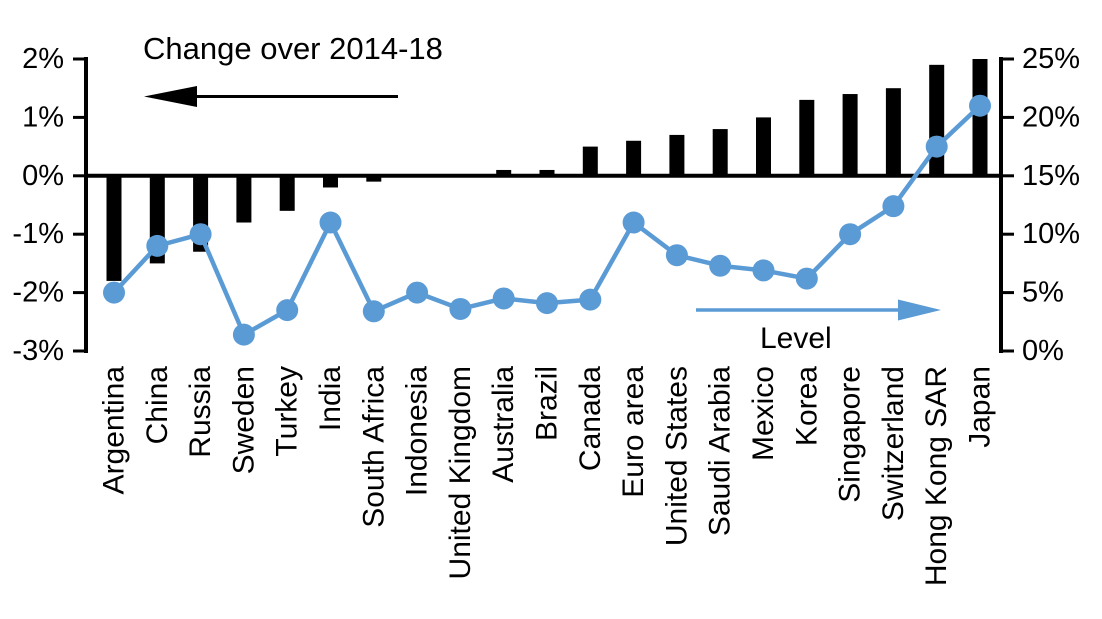 This screenshot has width=1102, height=619. Describe the element at coordinates (330, 181) in the screenshot. I see `bar-india` at that location.